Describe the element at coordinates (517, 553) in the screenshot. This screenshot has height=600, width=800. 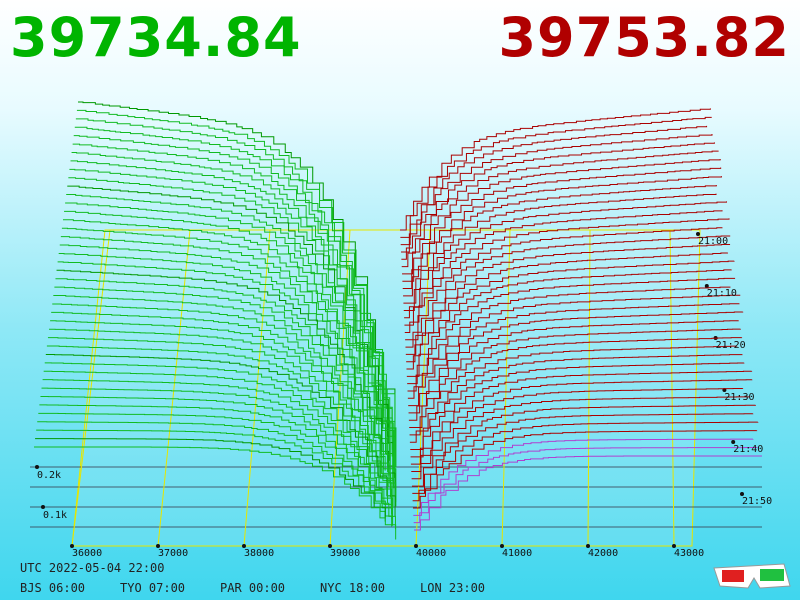
I see `price-label: 41000` at that location.